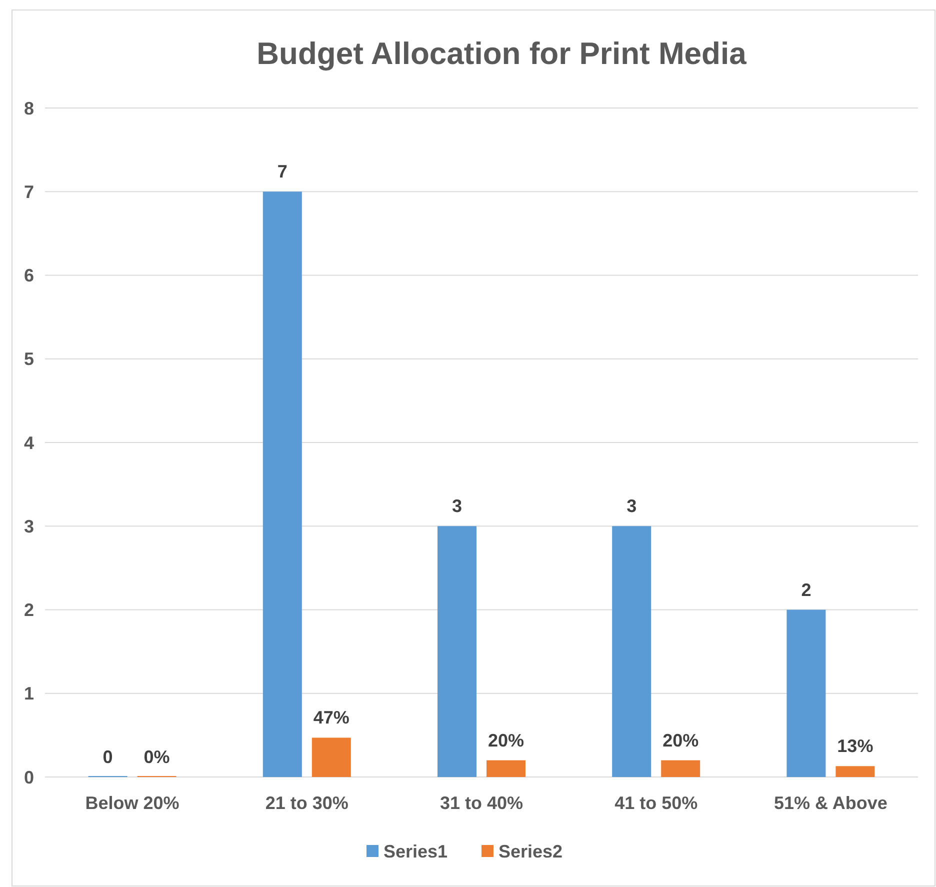 Image resolution: width=936 pixels, height=887 pixels. What do you see at coordinates (656, 803) in the screenshot?
I see `x-tick-label: 41 to 50%` at bounding box center [656, 803].